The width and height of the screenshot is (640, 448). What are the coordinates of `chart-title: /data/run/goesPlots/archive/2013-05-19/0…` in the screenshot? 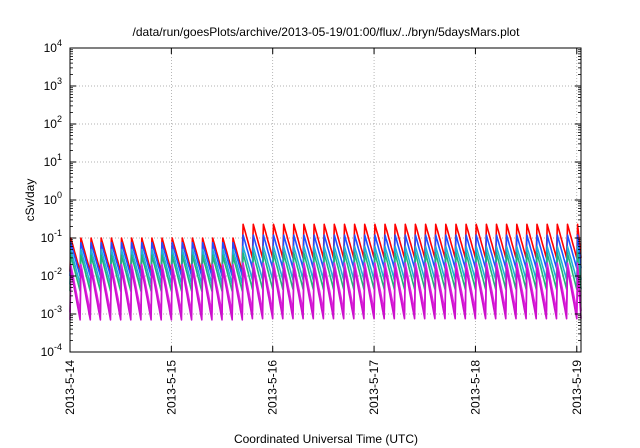 It's located at (327, 32).